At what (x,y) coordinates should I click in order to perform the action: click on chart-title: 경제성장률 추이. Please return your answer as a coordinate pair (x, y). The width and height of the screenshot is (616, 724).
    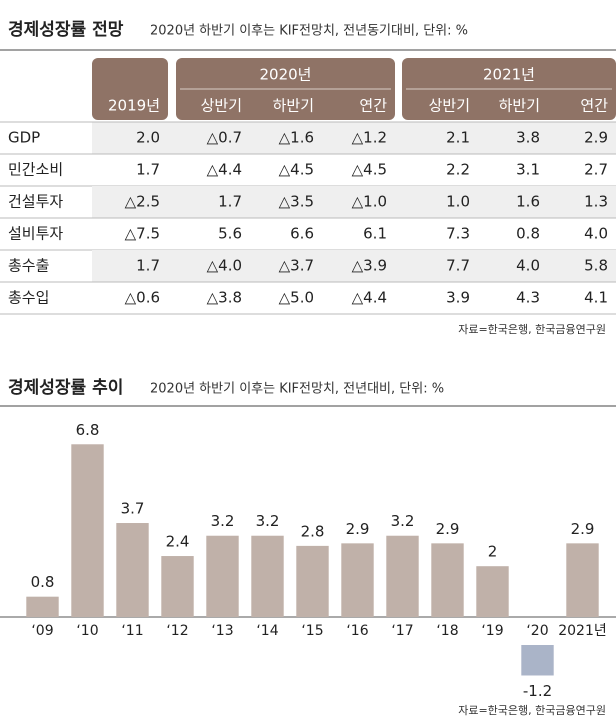
    Looking at the image, I should click on (65, 388).